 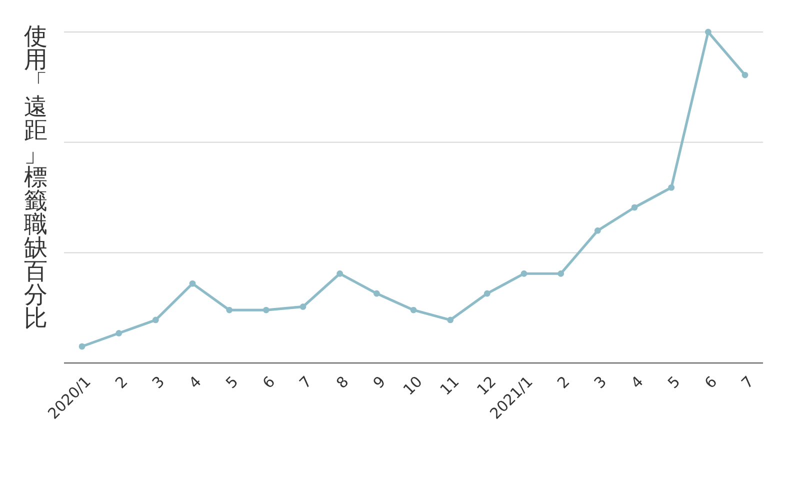 I want to click on x-tick-label: 8, so click(x=342, y=382).